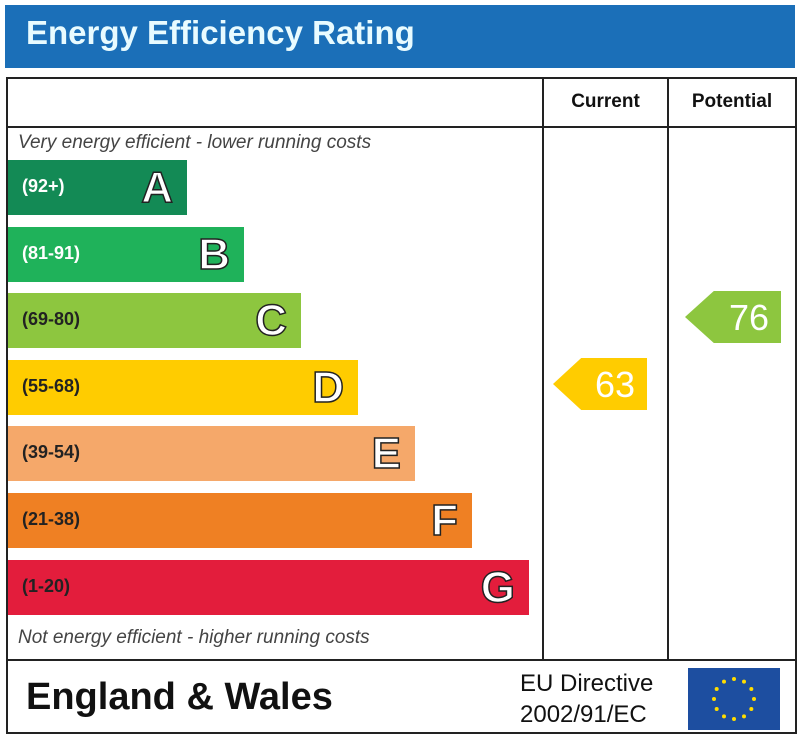 The height and width of the screenshot is (740, 800). What do you see at coordinates (386, 453) in the screenshot?
I see `bar-letter: E` at bounding box center [386, 453].